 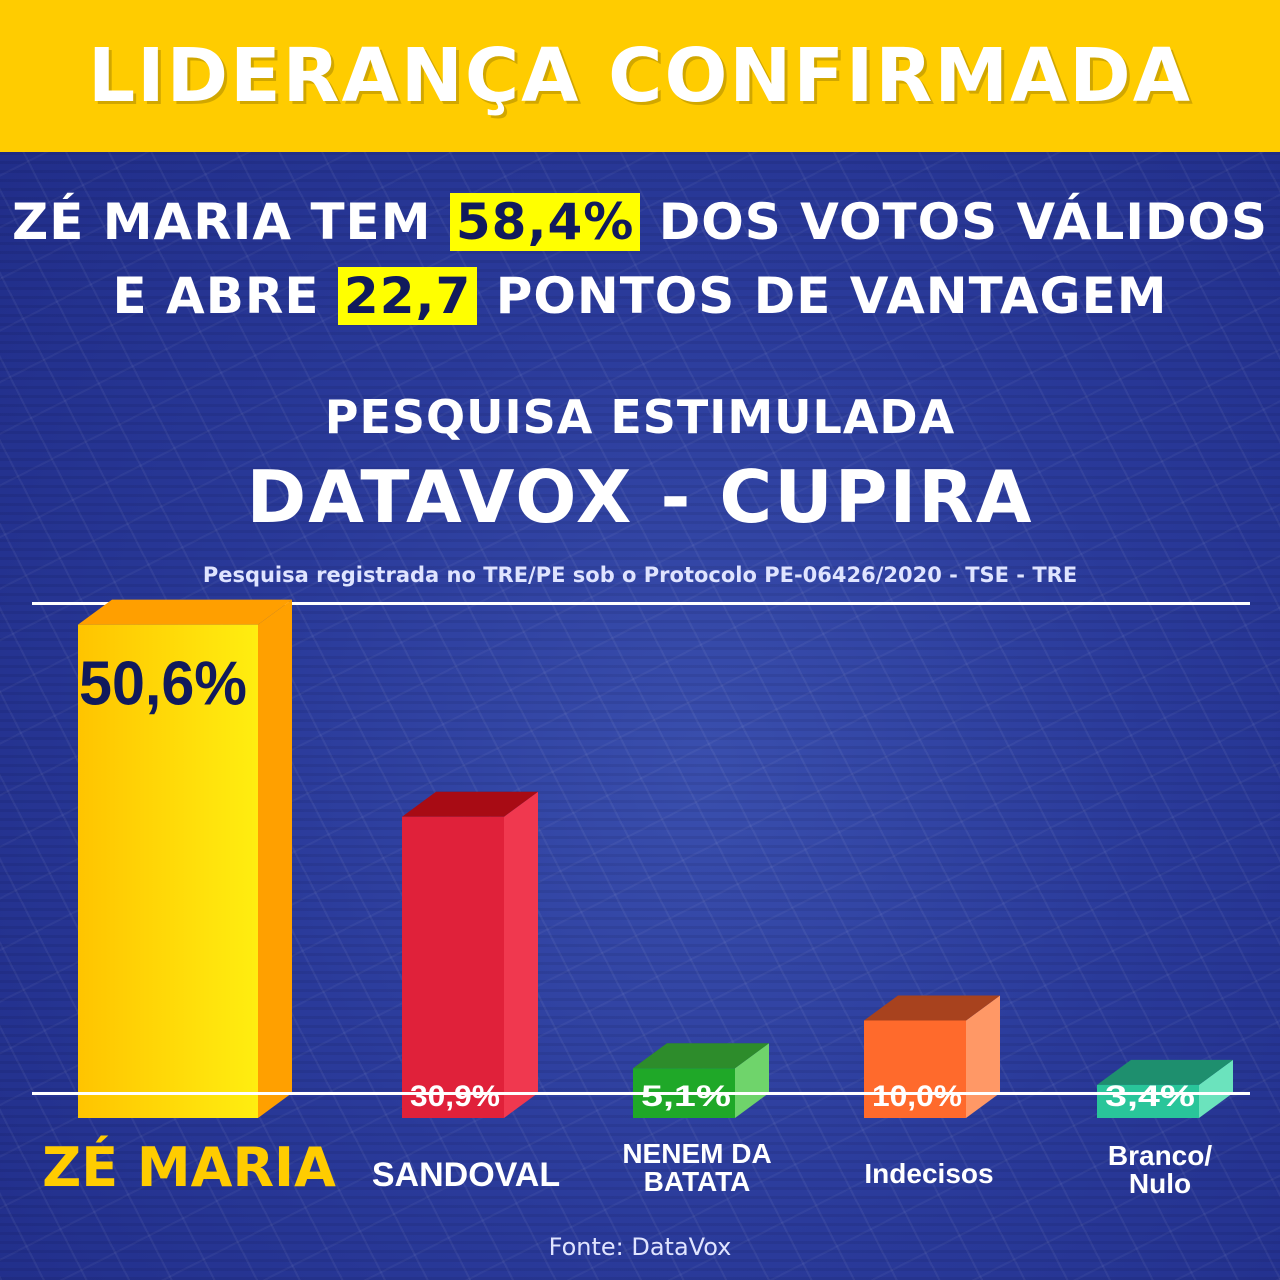 What do you see at coordinates (163, 684) in the screenshot?
I see `value-label-0: 50,6%` at bounding box center [163, 684].